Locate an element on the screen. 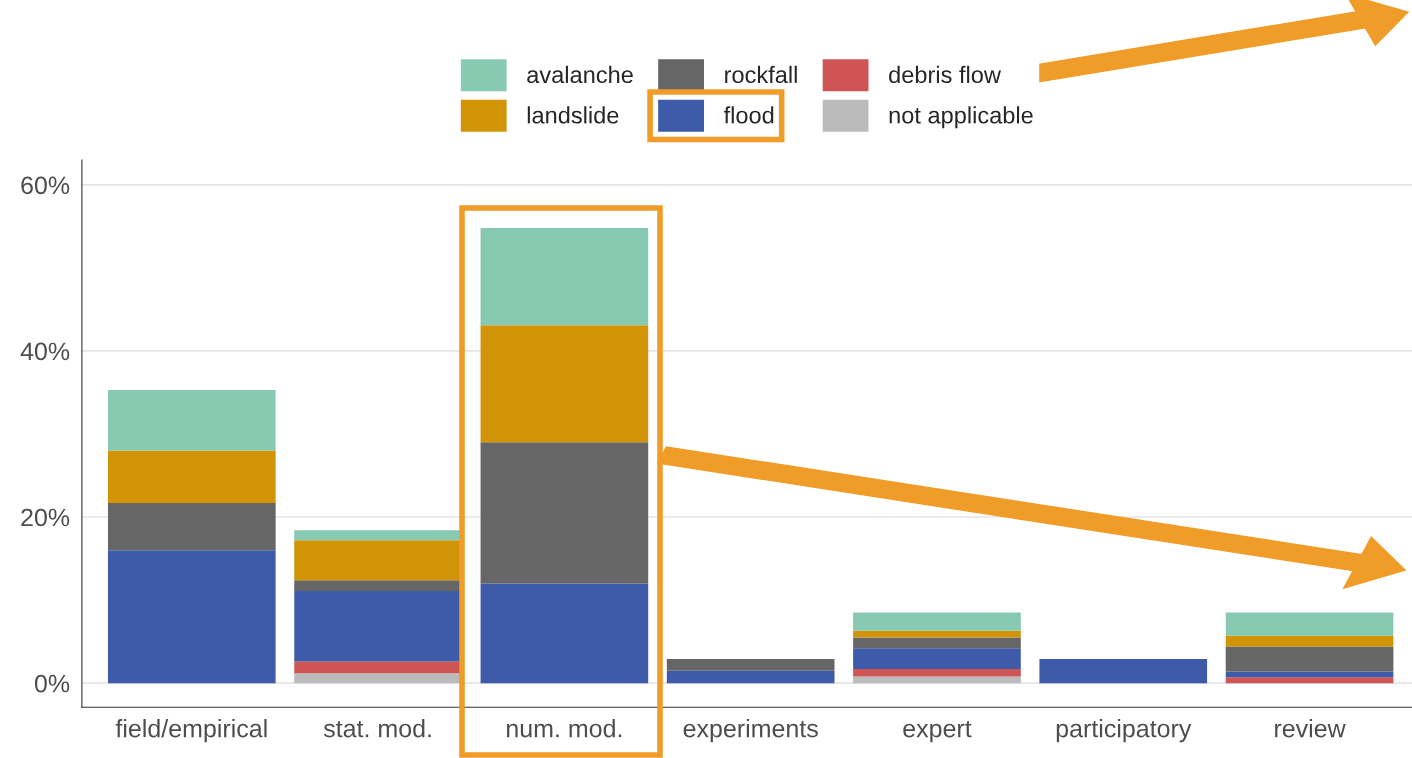 This screenshot has width=1412, height=758. legend-label: flood is located at coordinates (748, 115).